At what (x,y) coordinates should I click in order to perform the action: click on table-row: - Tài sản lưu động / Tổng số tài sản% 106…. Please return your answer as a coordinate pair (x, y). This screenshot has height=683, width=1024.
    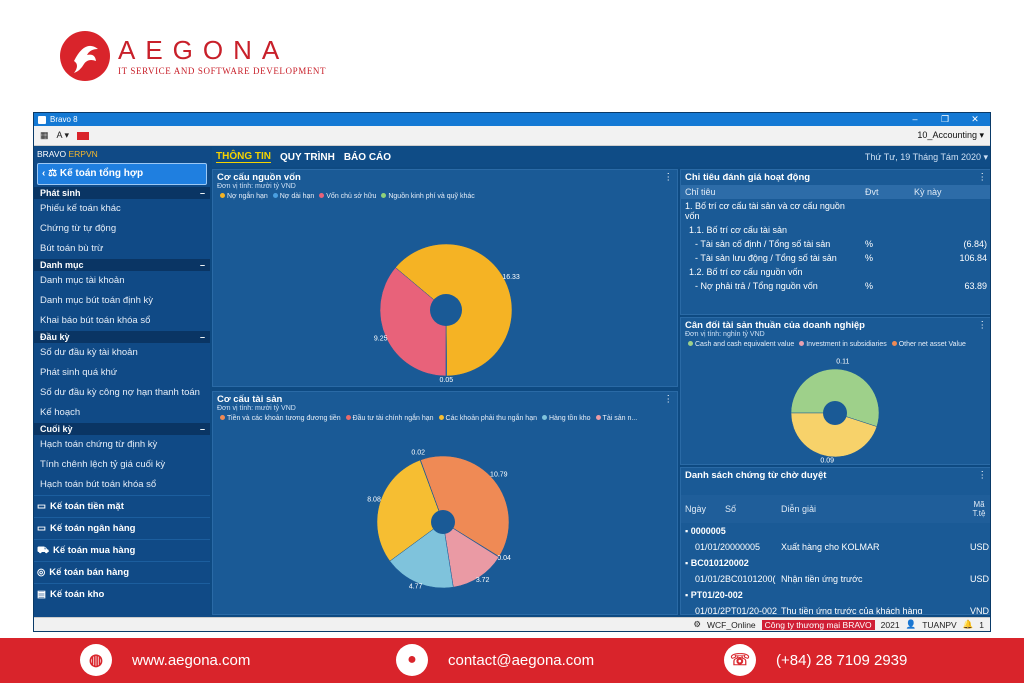
    Looking at the image, I should click on (841, 258).